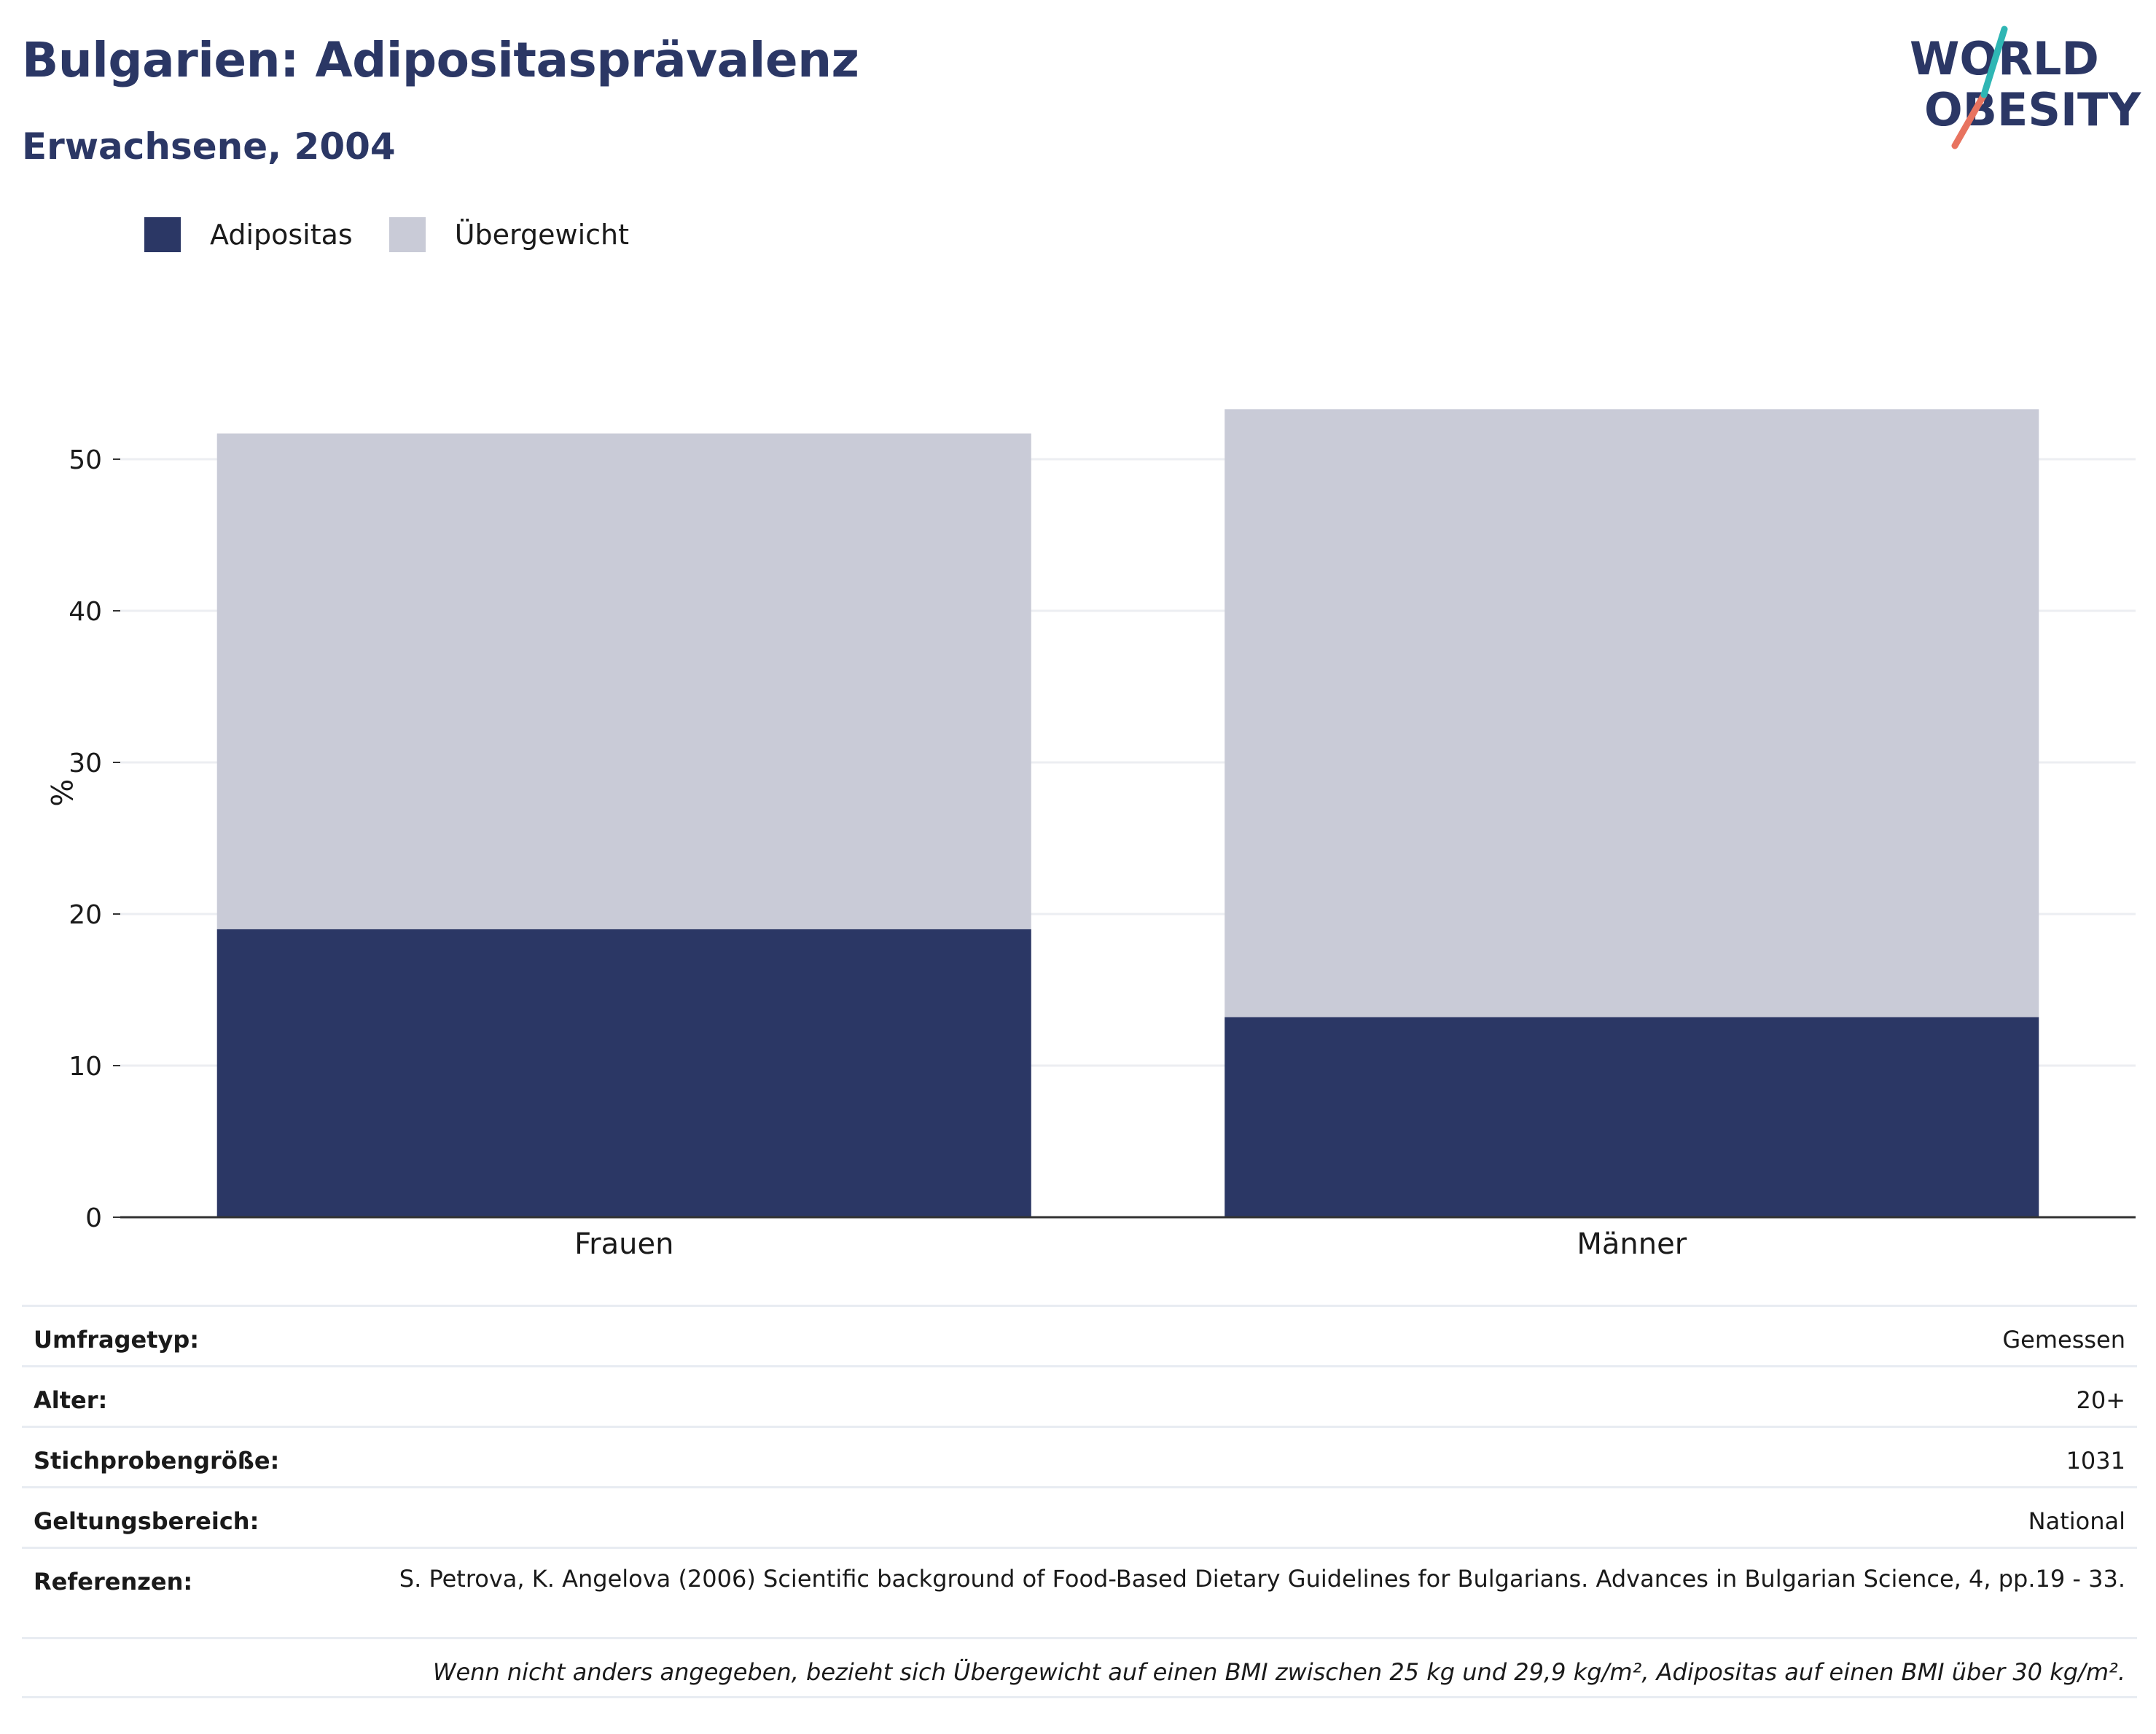 The width and height of the screenshot is (2156, 1734). I want to click on legend-swatch-adipositas, so click(162, 234).